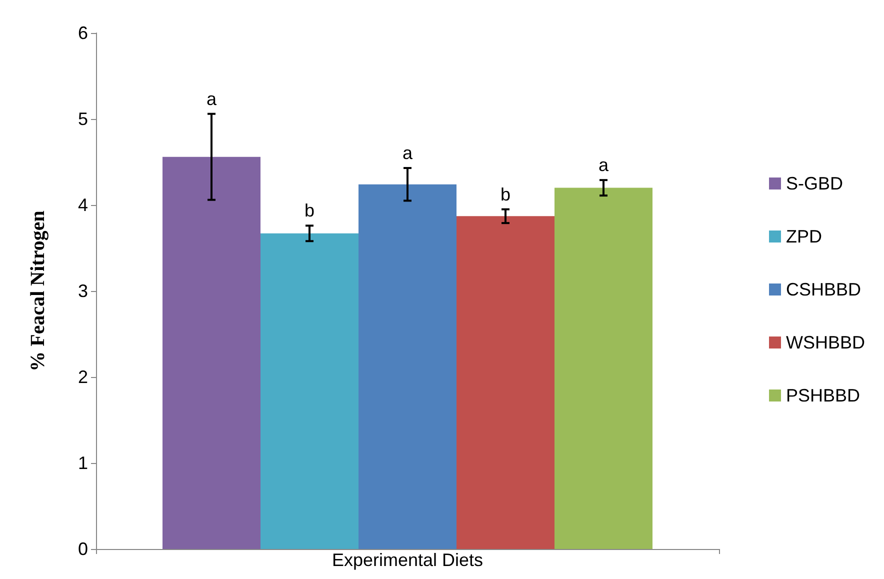 Image resolution: width=884 pixels, height=579 pixels. I want to click on y-tick-label: 2, so click(83, 377).